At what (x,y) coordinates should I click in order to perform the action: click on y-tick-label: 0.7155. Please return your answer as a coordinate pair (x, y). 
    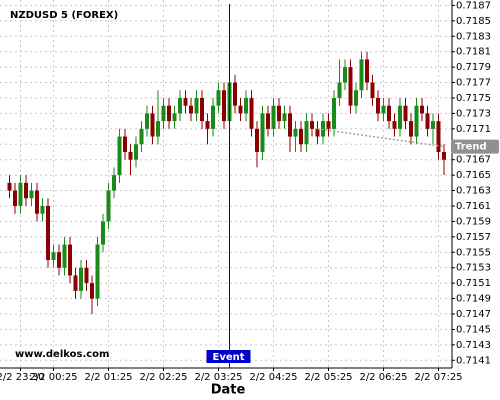
    Looking at the image, I should click on (473, 252).